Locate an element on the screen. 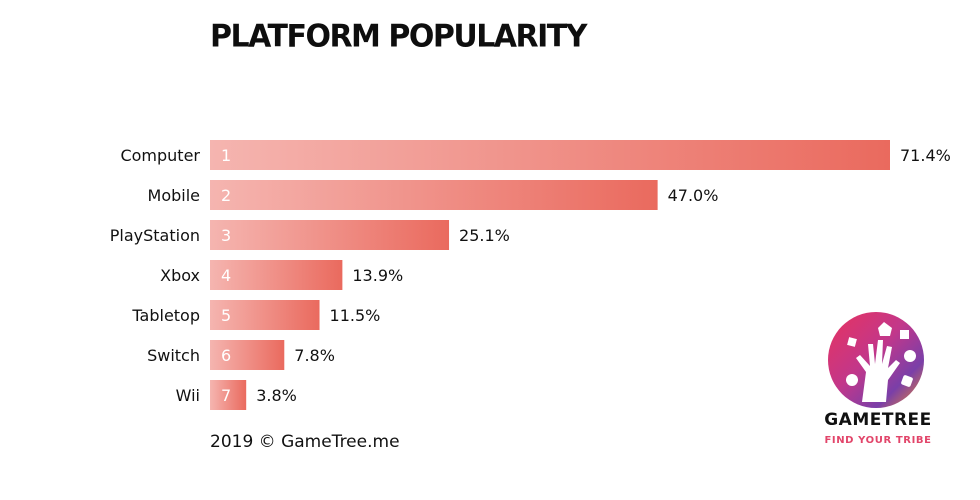 The image size is (980, 500). logo-name: GAMETREE is located at coordinates (878, 420).